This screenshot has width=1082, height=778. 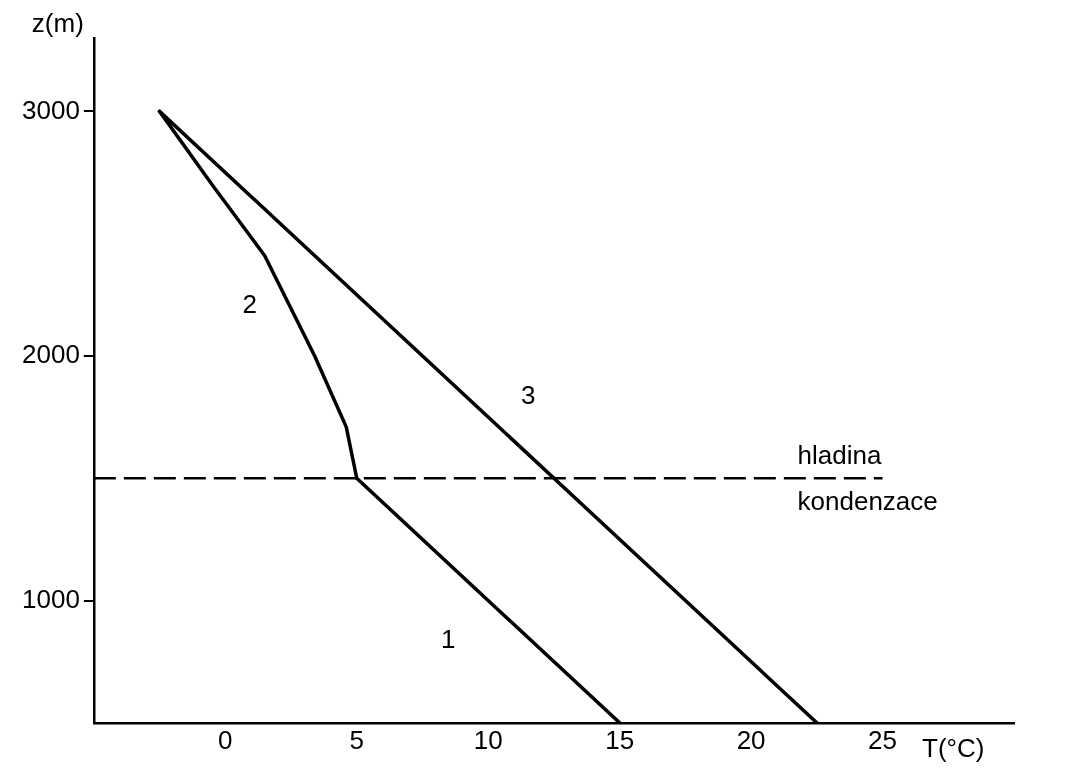 What do you see at coordinates (488, 739) in the screenshot?
I see `x-tick-label: 10` at bounding box center [488, 739].